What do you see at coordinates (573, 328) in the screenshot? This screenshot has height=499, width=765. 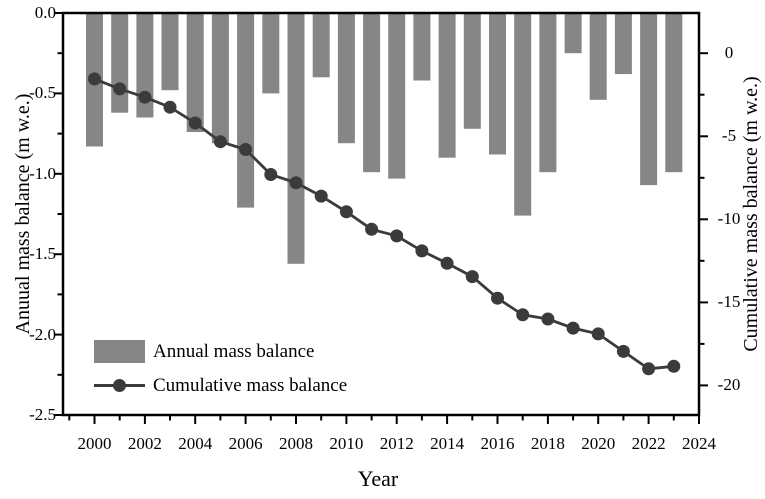 I see `cumulative-point-2019` at bounding box center [573, 328].